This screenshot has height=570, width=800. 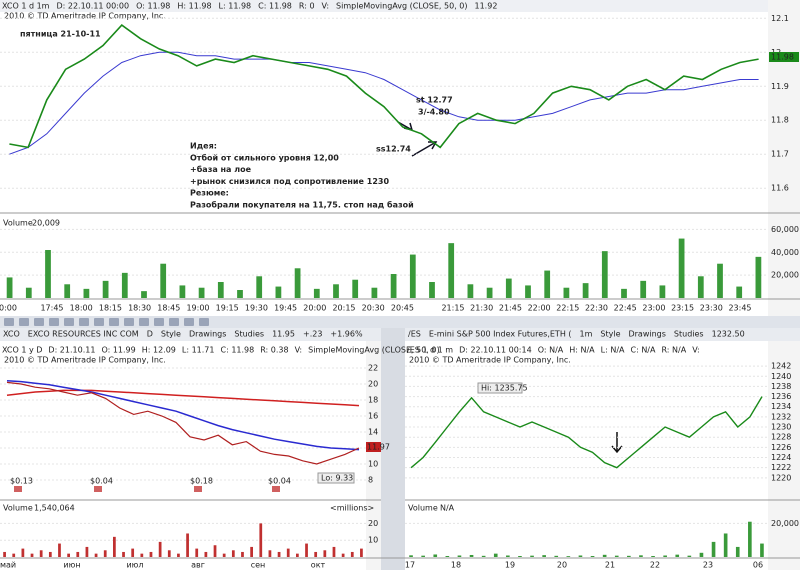 I want to click on x-tick-label: 20:45, so click(x=402, y=308).